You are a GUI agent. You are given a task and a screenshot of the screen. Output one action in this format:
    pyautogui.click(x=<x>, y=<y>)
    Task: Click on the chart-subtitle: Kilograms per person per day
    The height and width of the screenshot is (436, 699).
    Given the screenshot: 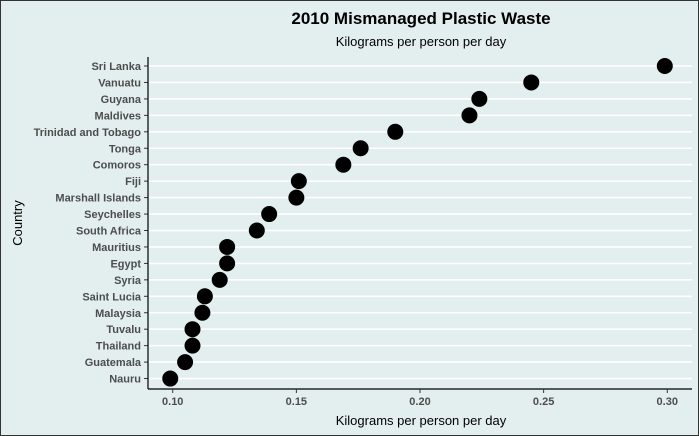 What is the action you would take?
    pyautogui.click(x=421, y=41)
    